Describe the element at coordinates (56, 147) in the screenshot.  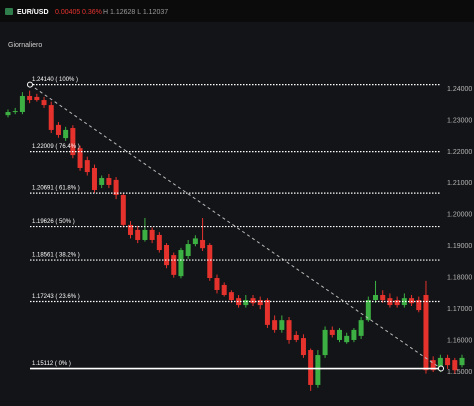
I see `fib-level-label: 1.22009 ( 76.4% )` at that location.